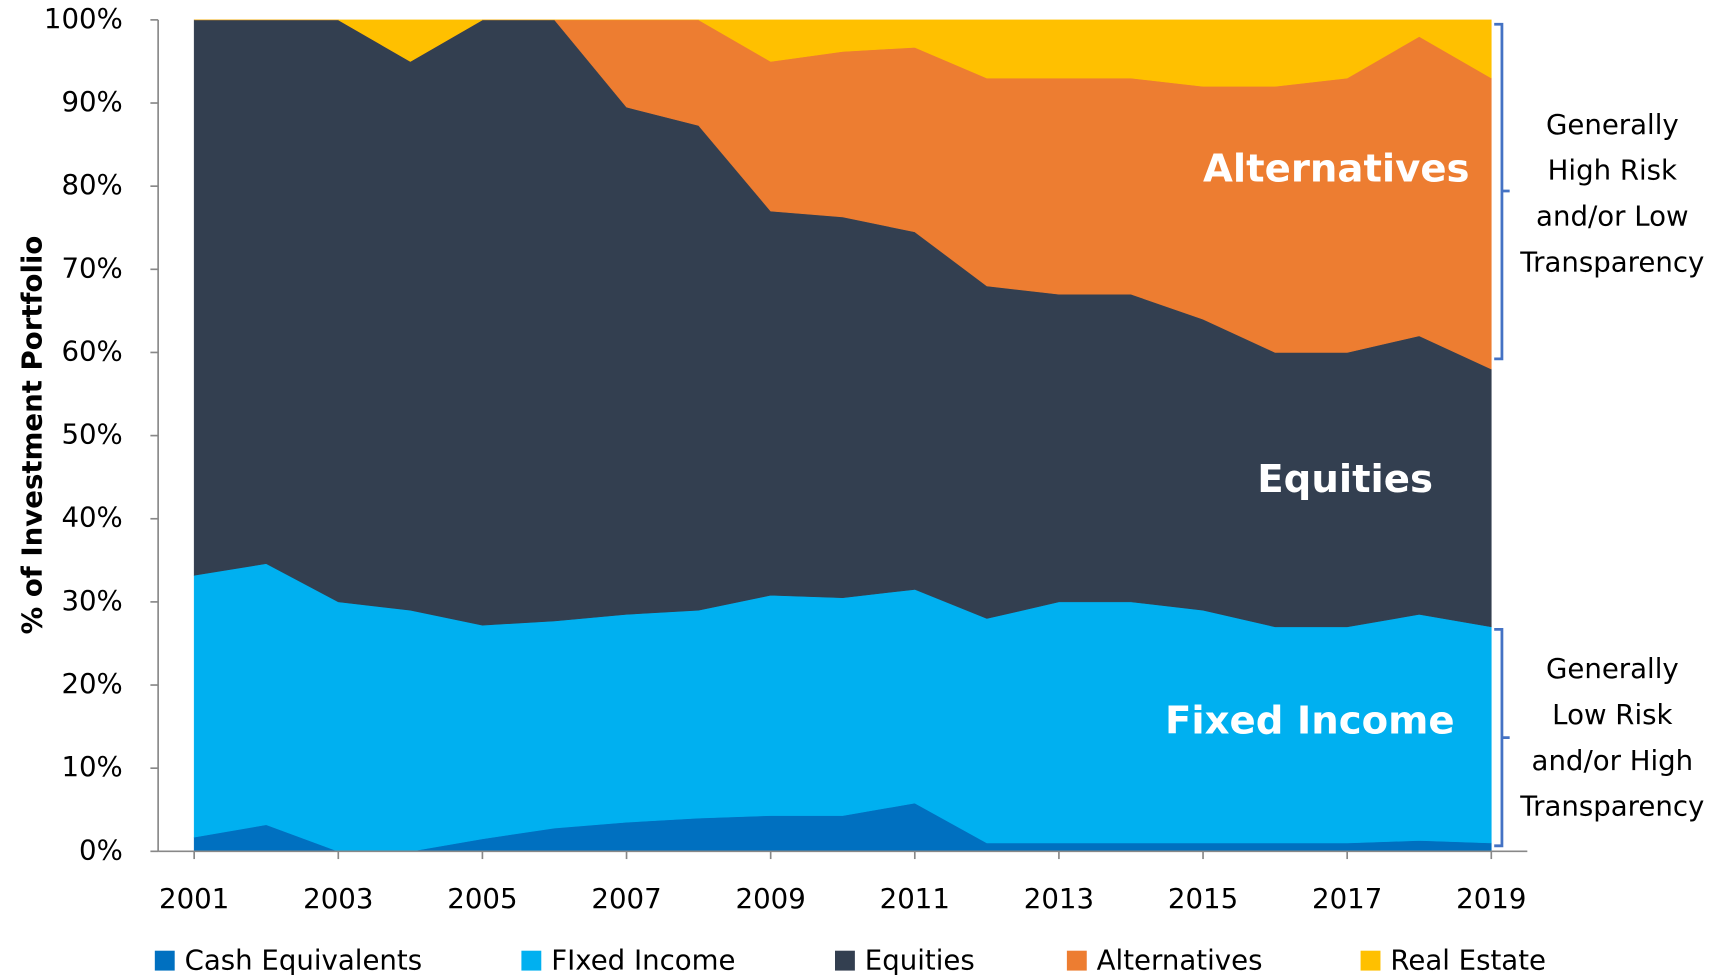  Describe the element at coordinates (91, 350) in the screenshot. I see `y-tick-label: 60%` at that location.